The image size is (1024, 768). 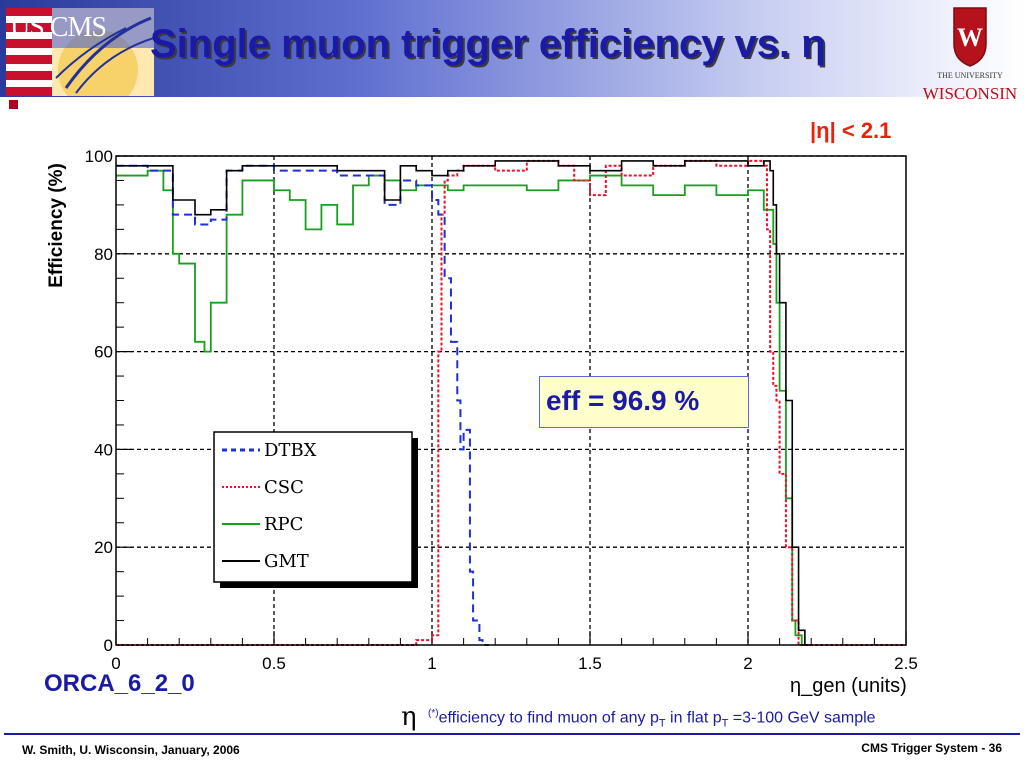 I want to click on footer-divider, so click(x=512, y=734).